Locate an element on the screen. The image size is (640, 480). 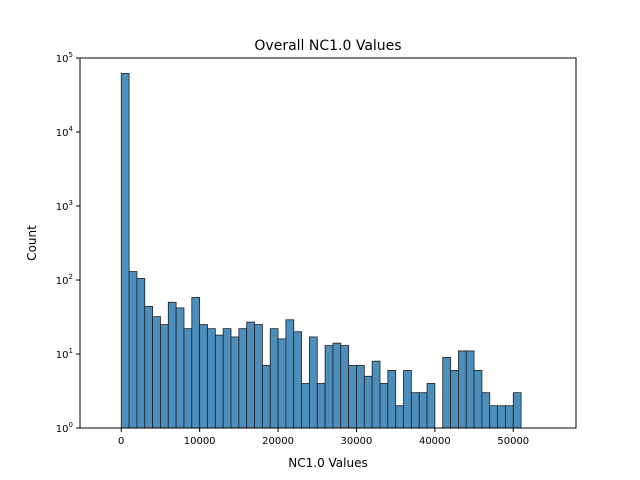
x-tick-label: 0 is located at coordinates (121, 441).